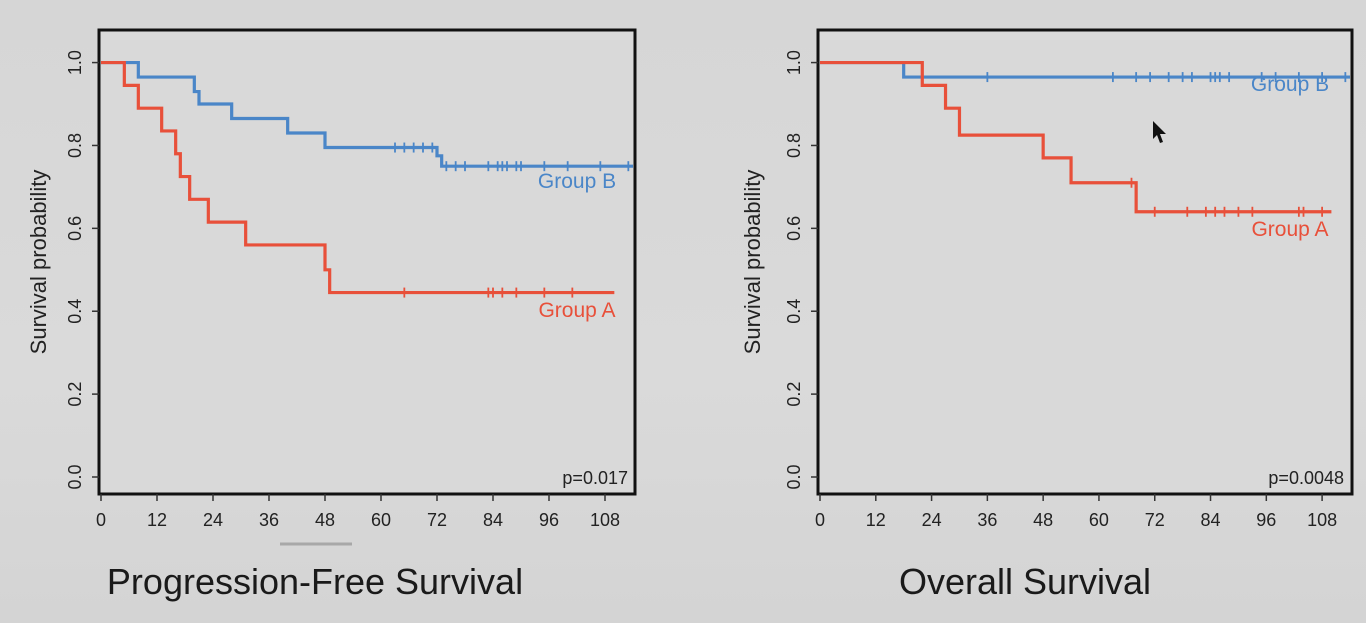 This screenshot has height=623, width=1366. Describe the element at coordinates (932, 520) in the screenshot. I see `os-x-tick-label: 24` at that location.